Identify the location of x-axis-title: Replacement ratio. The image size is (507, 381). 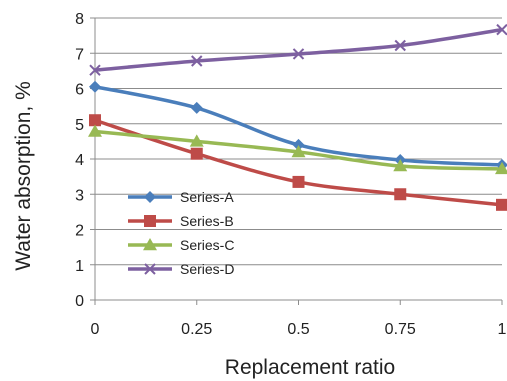
(310, 367).